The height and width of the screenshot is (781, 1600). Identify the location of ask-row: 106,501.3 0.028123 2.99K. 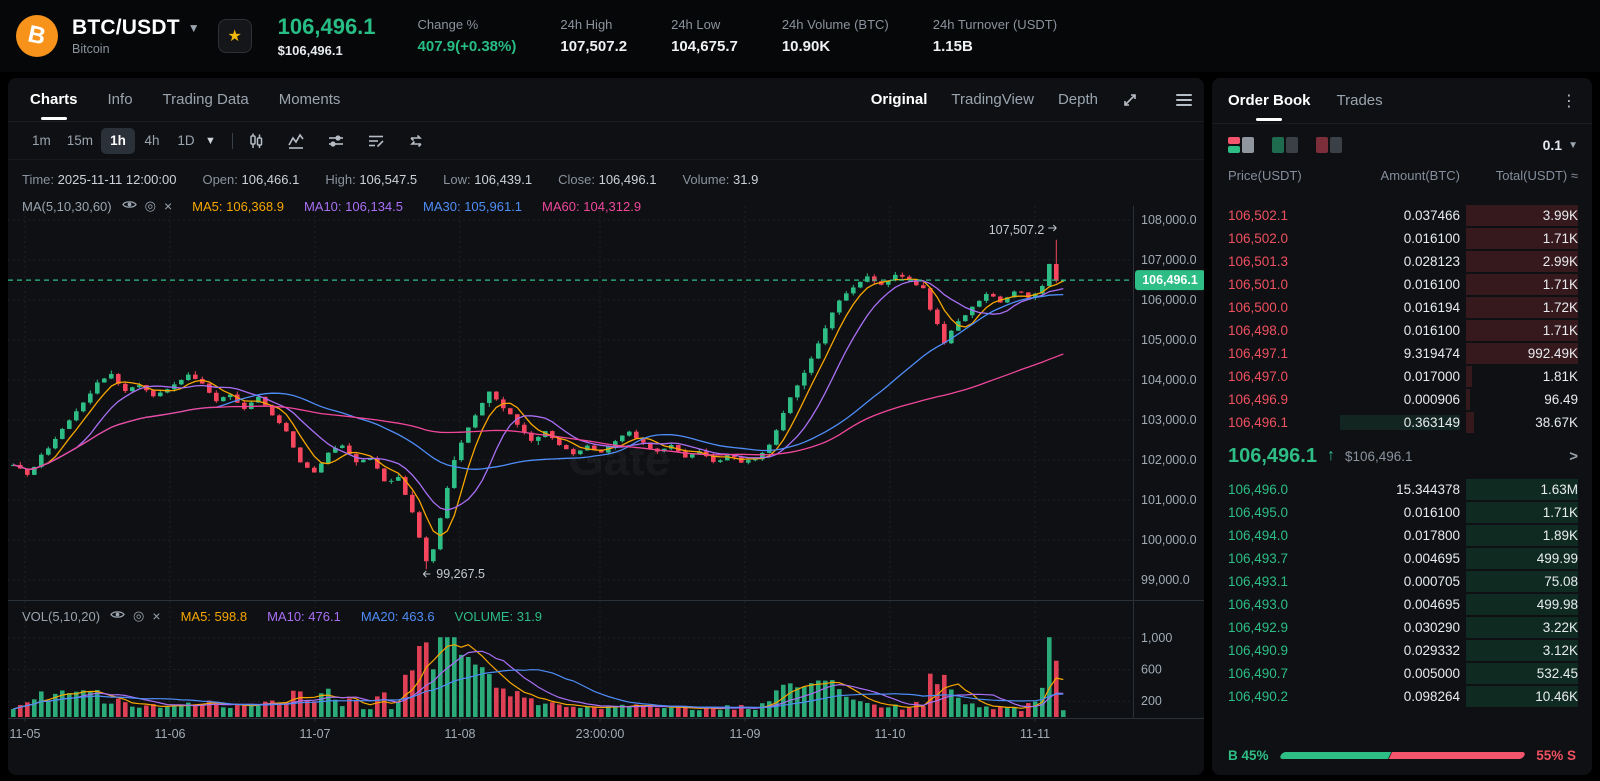
(1402, 261).